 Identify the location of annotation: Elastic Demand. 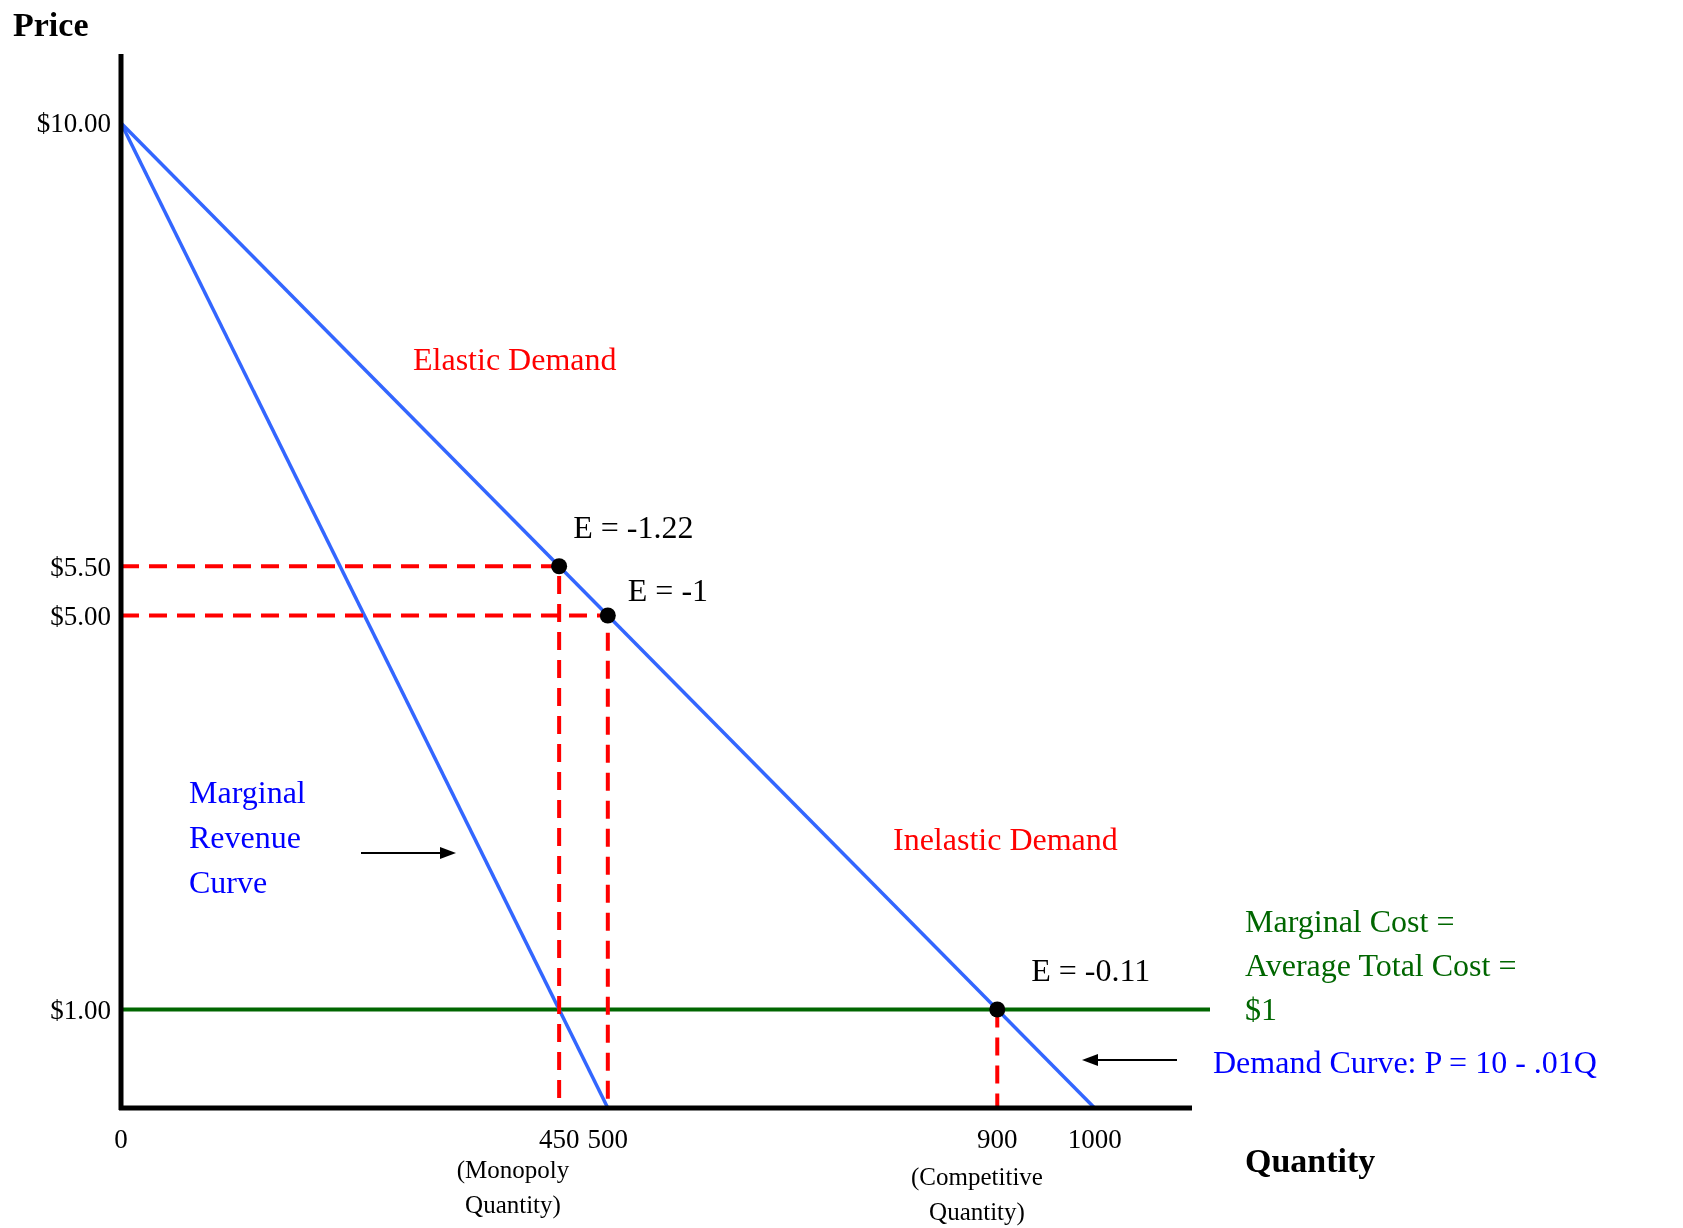
(515, 359).